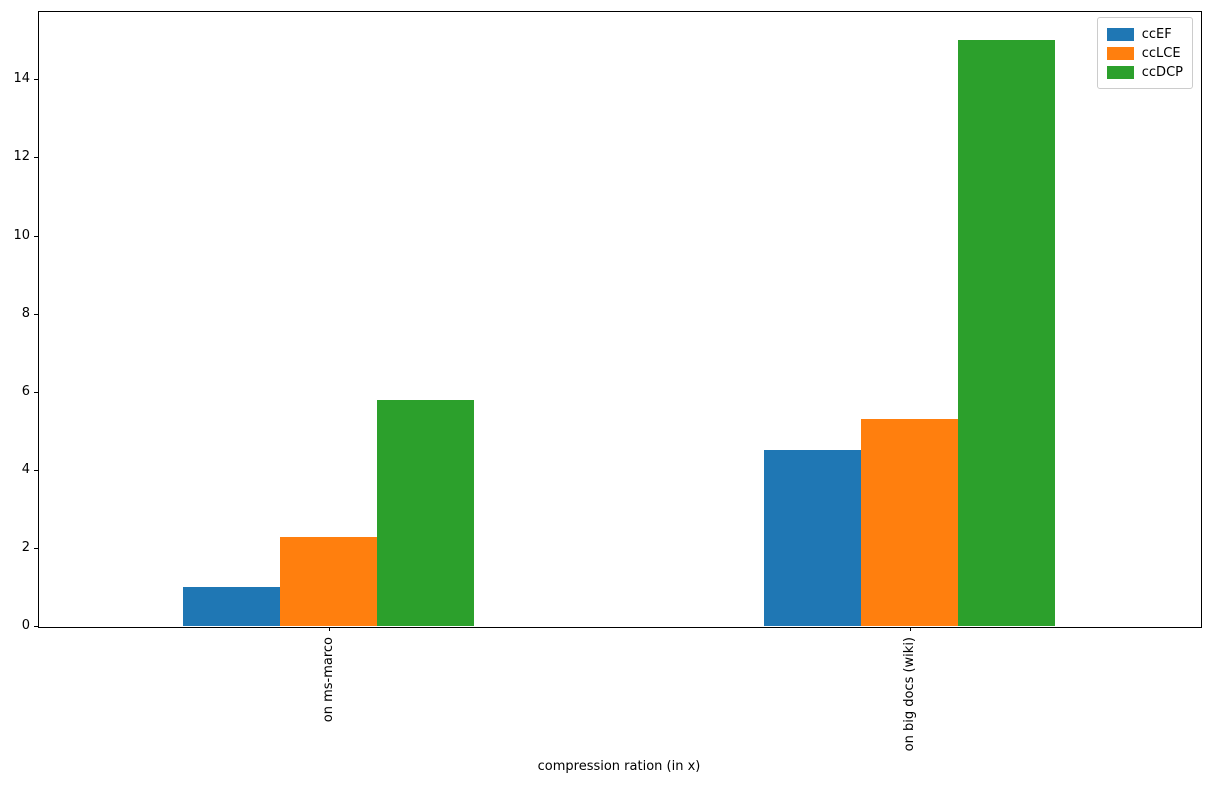  I want to click on x-axis-label: compression ration (in x), so click(619, 766).